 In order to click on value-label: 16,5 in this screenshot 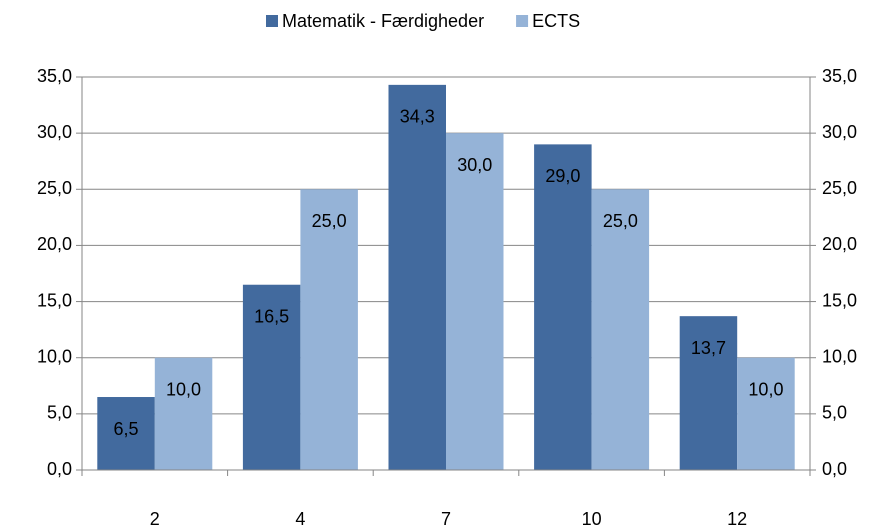, I will do `click(271, 316)`.